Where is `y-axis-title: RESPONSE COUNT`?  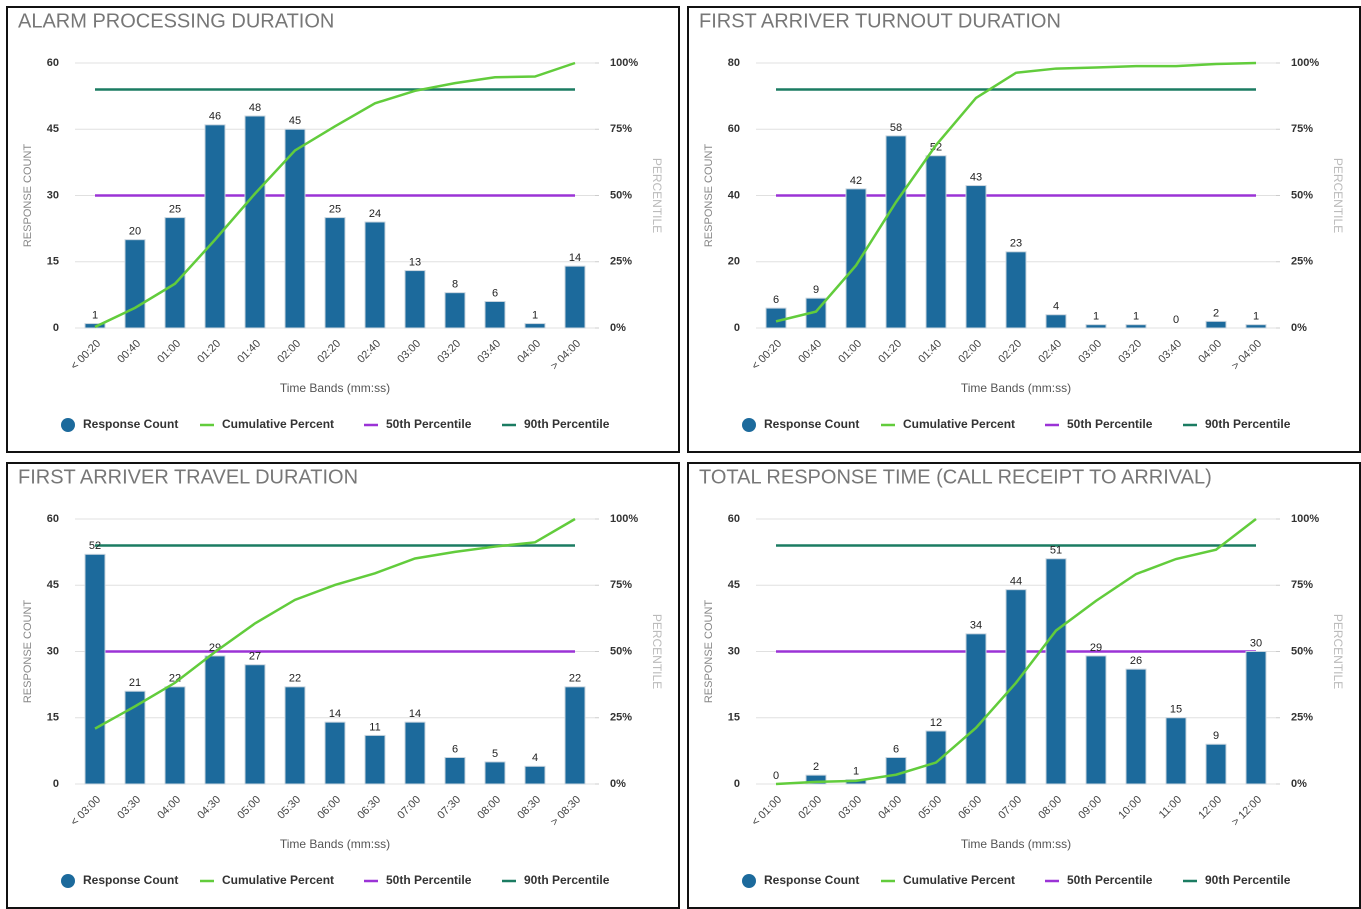 y-axis-title: RESPONSE COUNT is located at coordinates (28, 652).